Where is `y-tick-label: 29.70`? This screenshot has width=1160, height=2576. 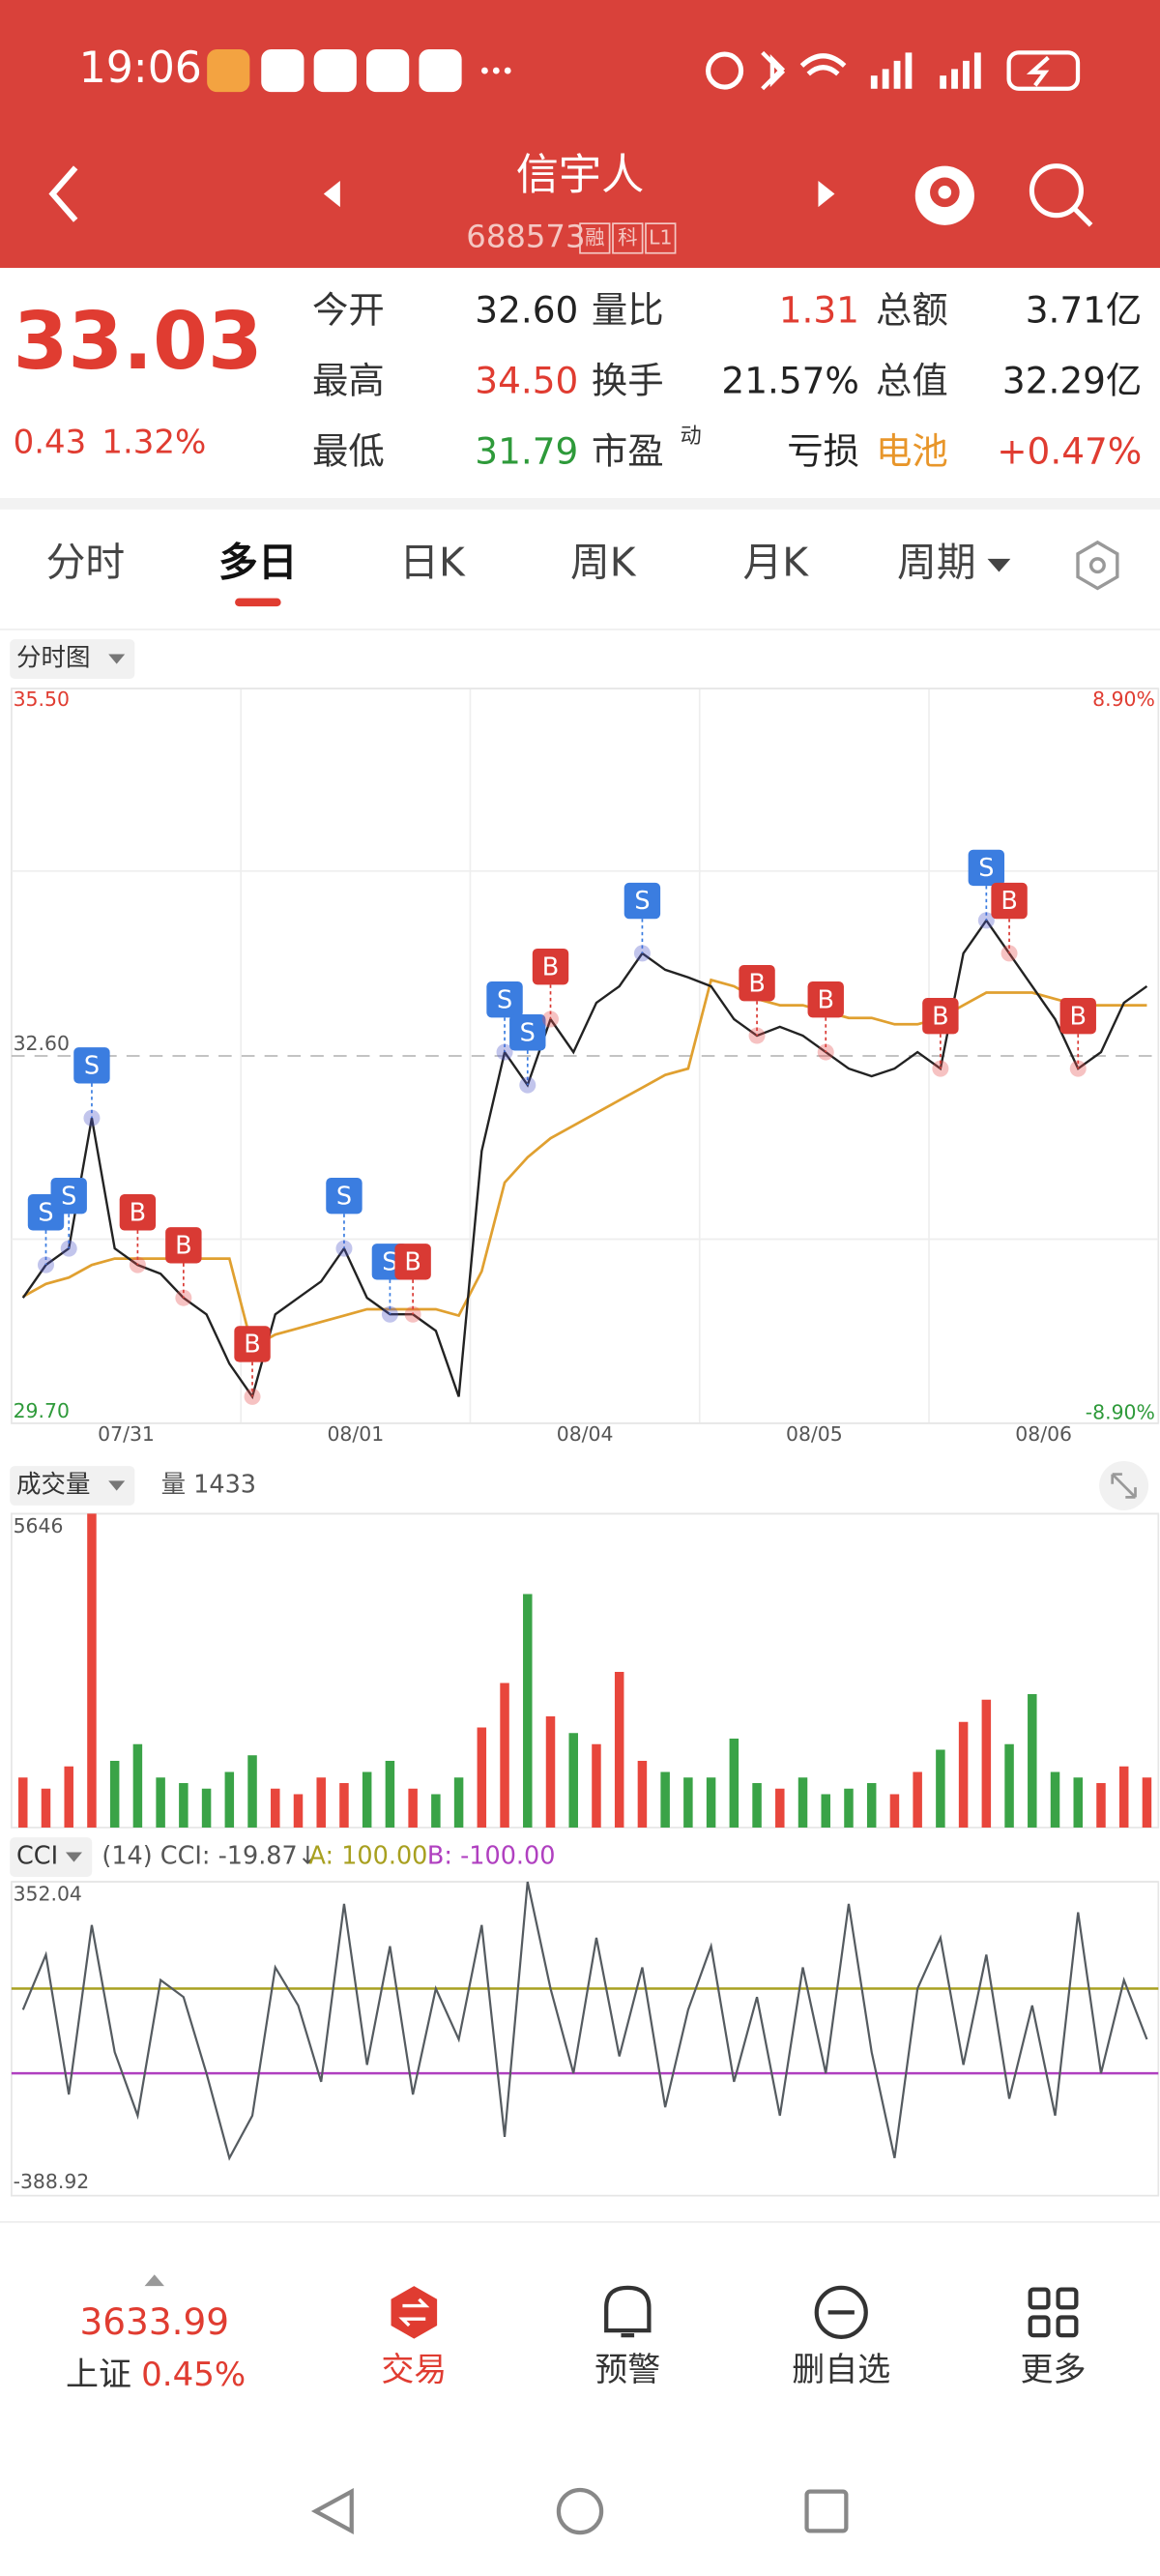 y-tick-label: 29.70 is located at coordinates (42, 1410).